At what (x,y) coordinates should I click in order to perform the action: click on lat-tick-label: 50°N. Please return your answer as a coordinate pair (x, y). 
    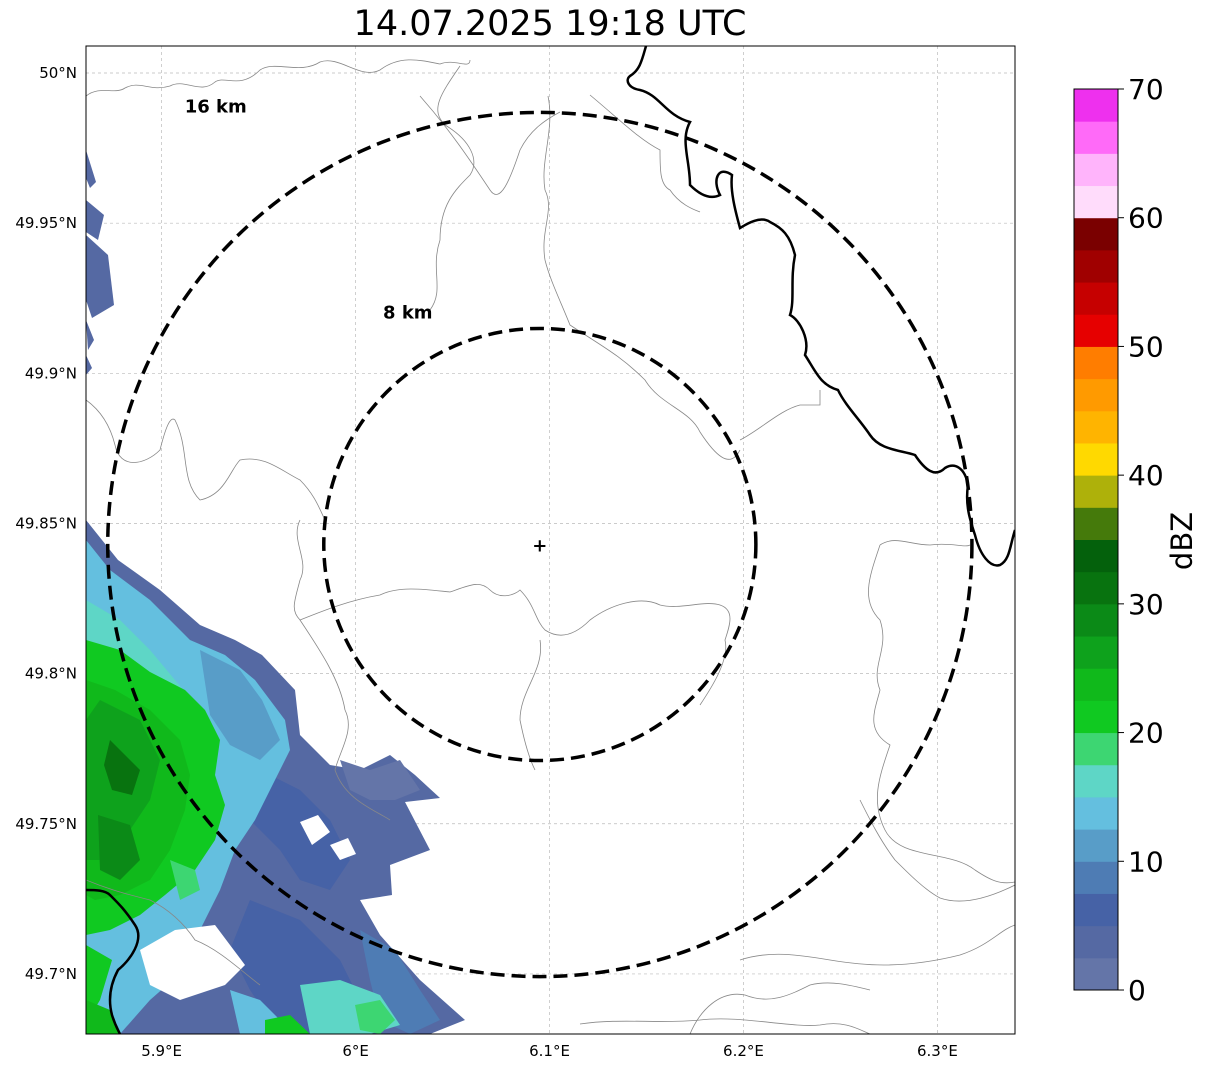
    Looking at the image, I should click on (58, 73).